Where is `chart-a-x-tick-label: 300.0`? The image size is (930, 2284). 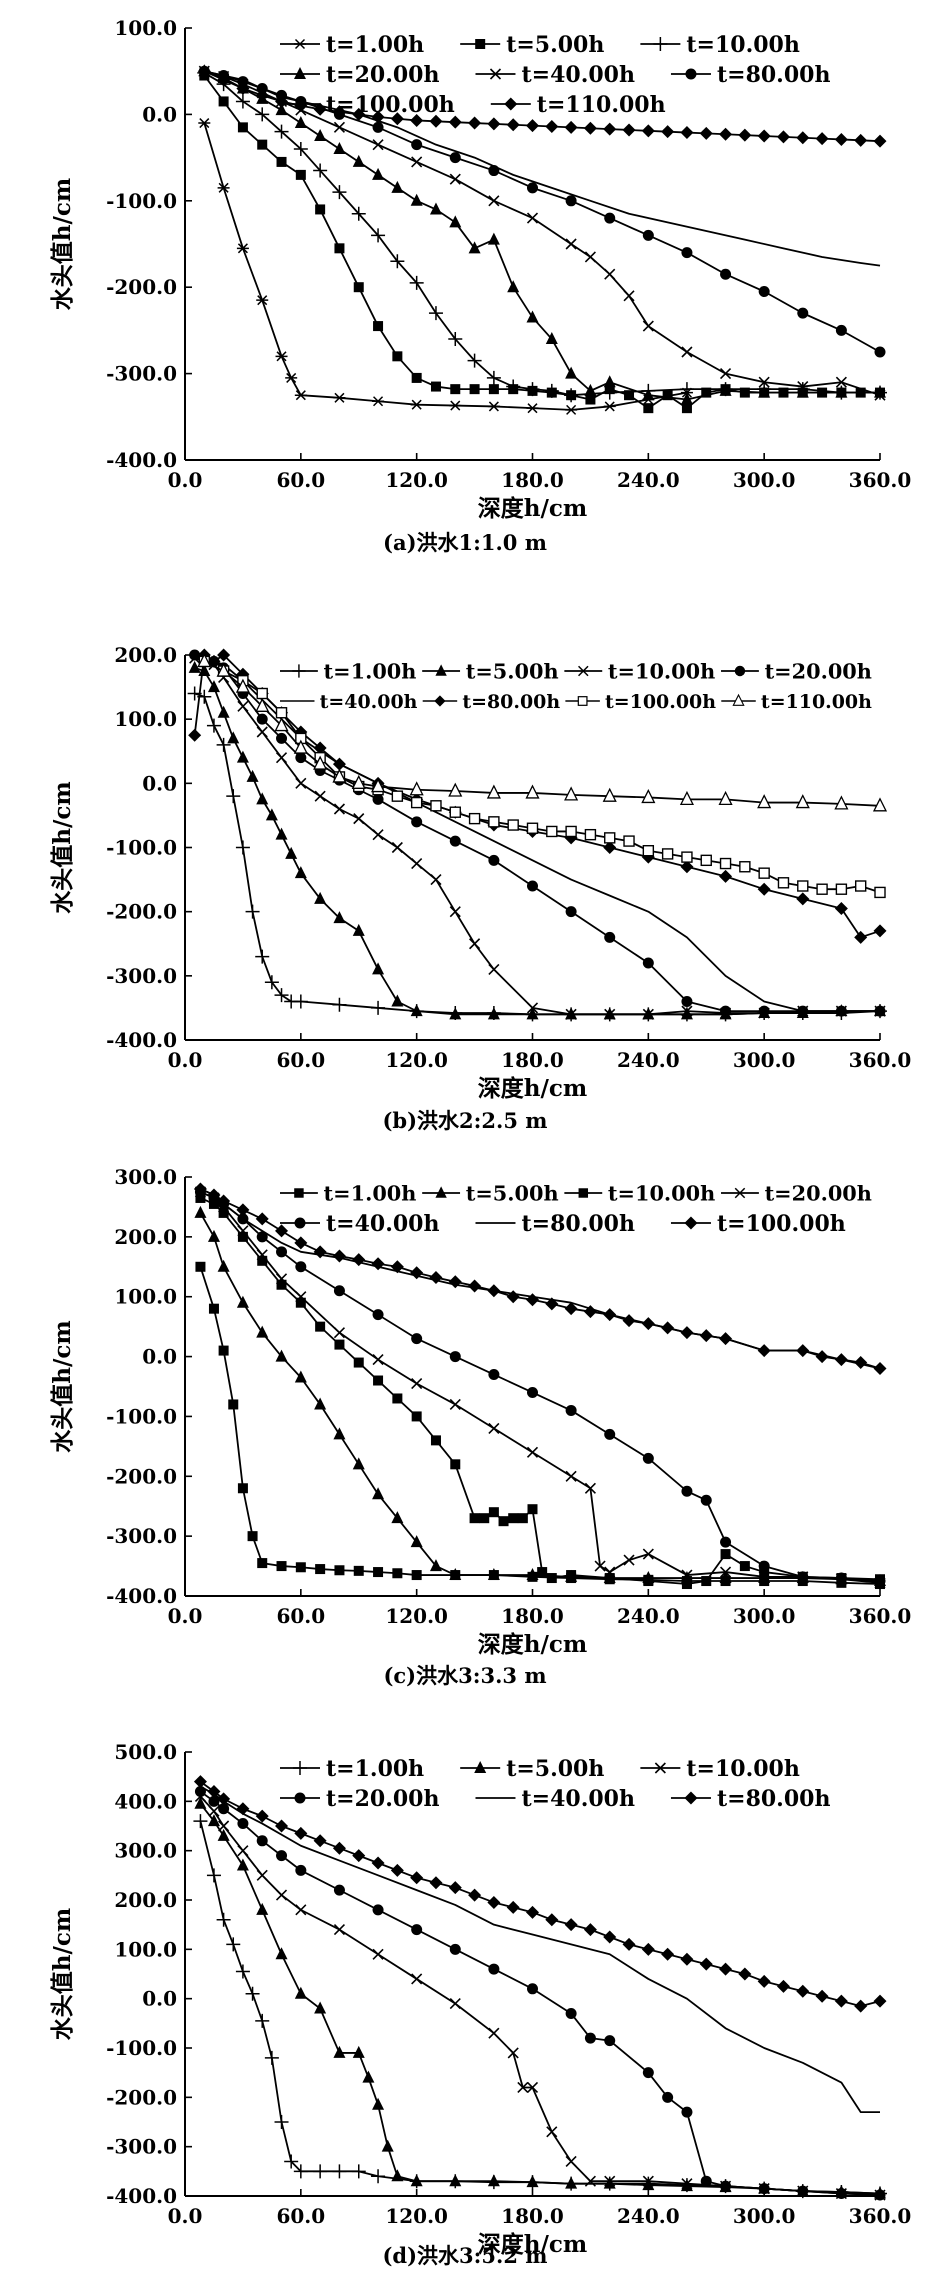
chart-a-x-tick-label: 300.0 is located at coordinates (764, 480).